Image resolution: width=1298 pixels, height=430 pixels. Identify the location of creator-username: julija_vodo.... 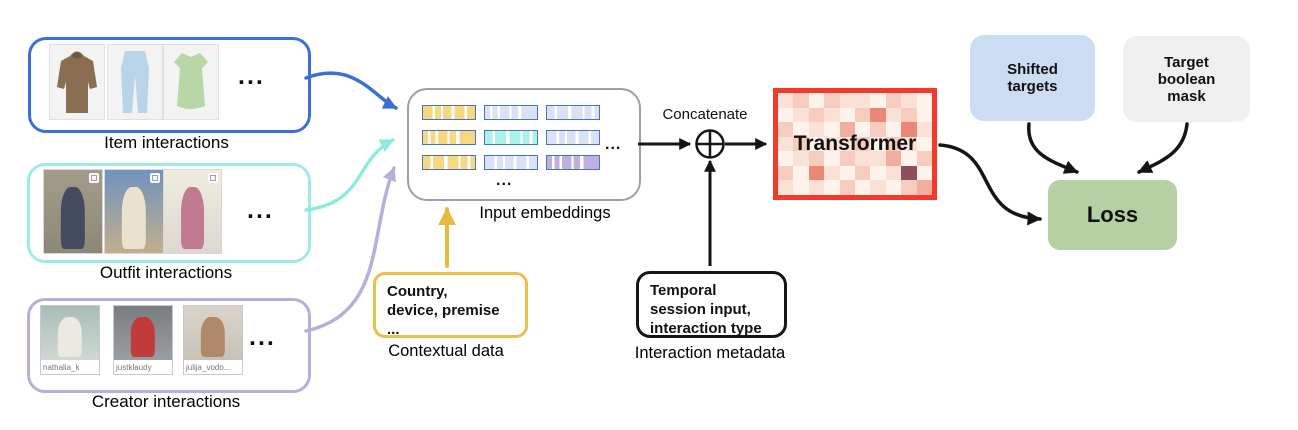
(213, 367).